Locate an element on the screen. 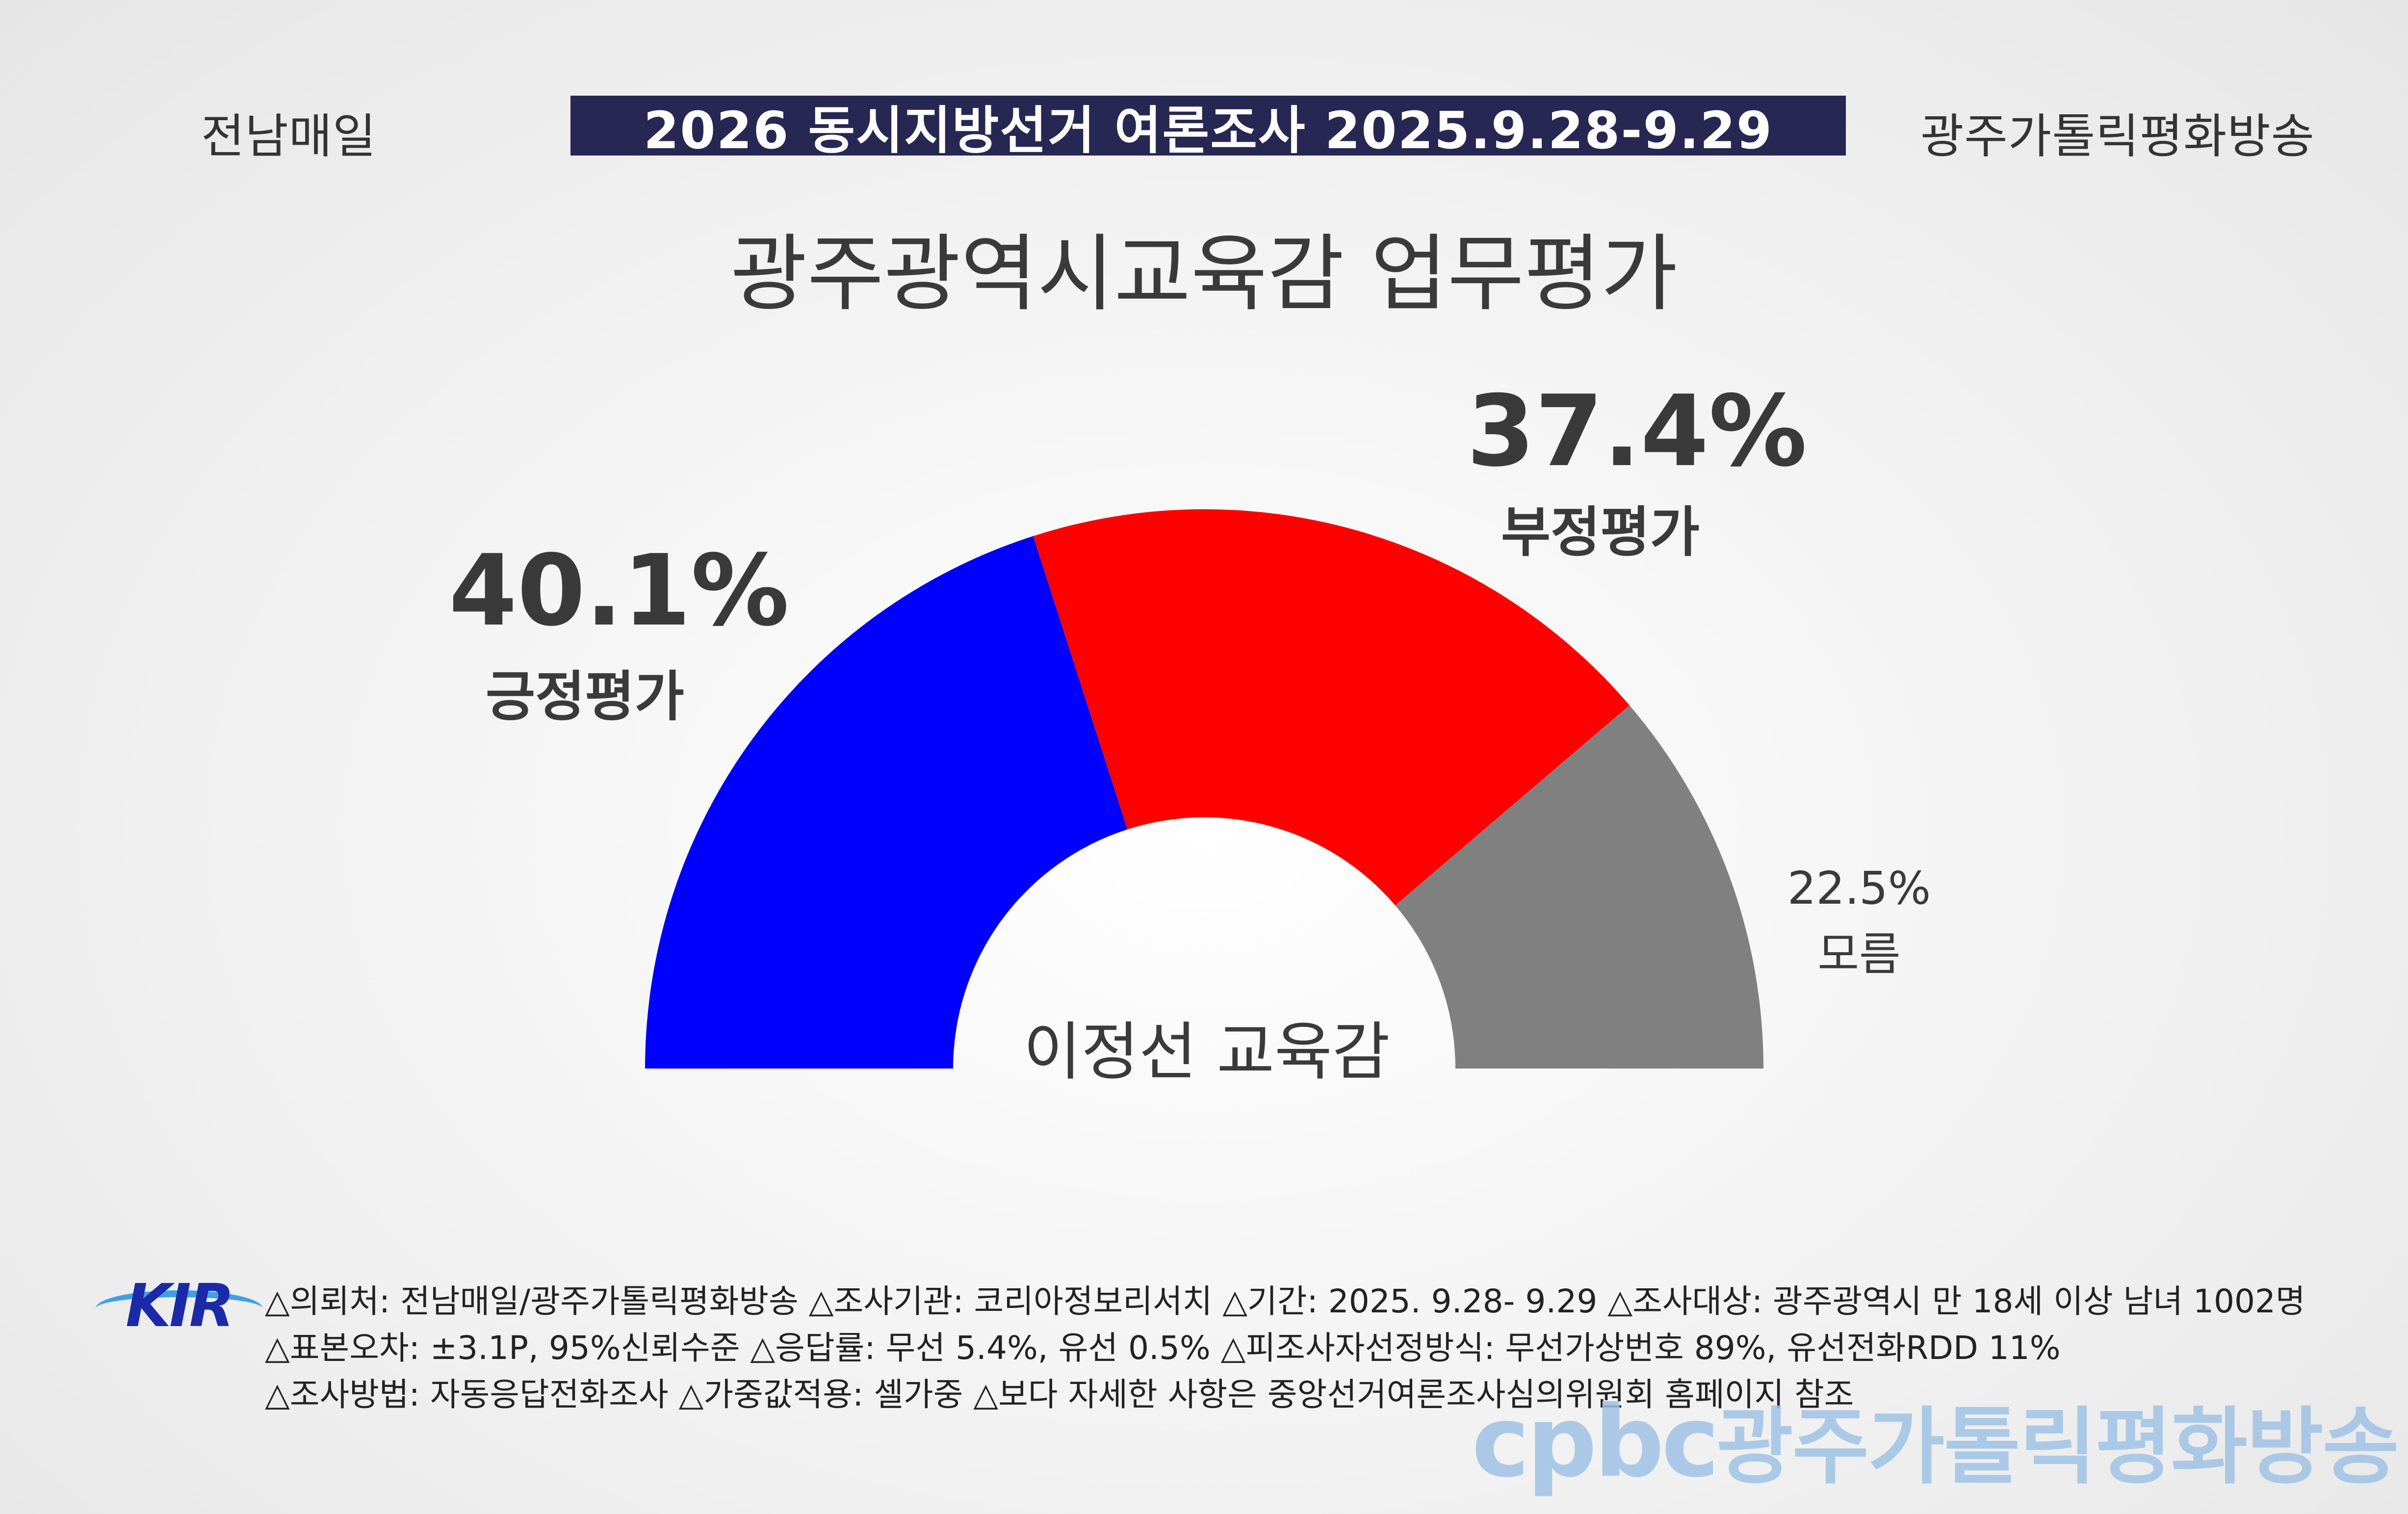 The image size is (2408, 1514). center-label: 이정선 교육감 is located at coordinates (1207, 1052).